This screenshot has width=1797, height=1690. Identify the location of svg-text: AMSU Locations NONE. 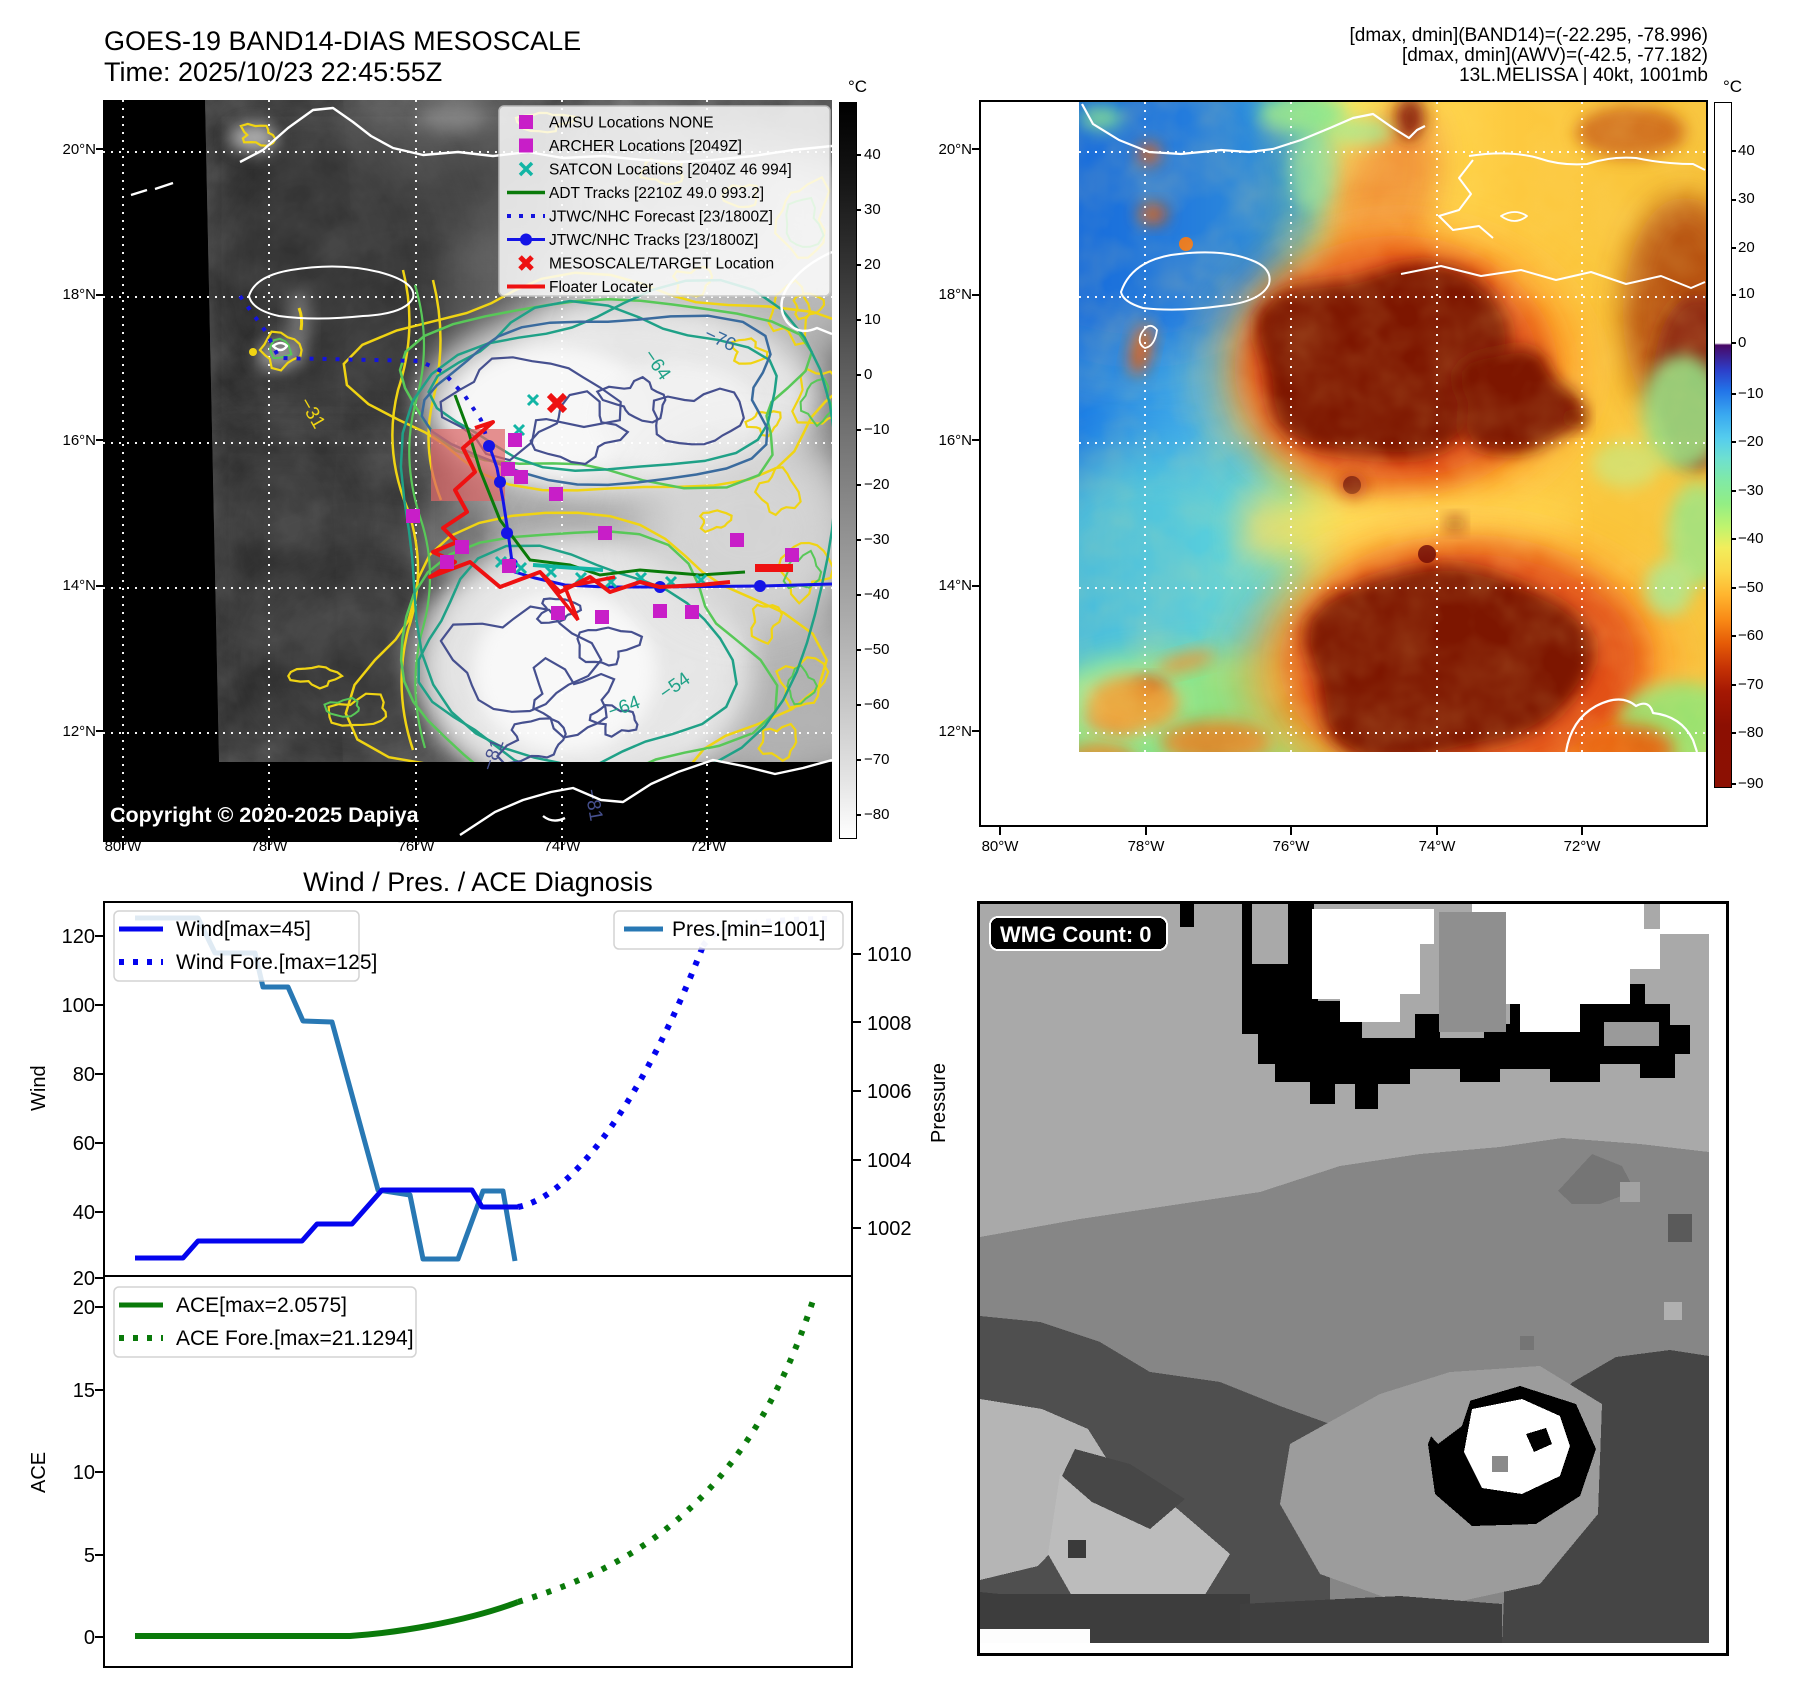
(631, 123).